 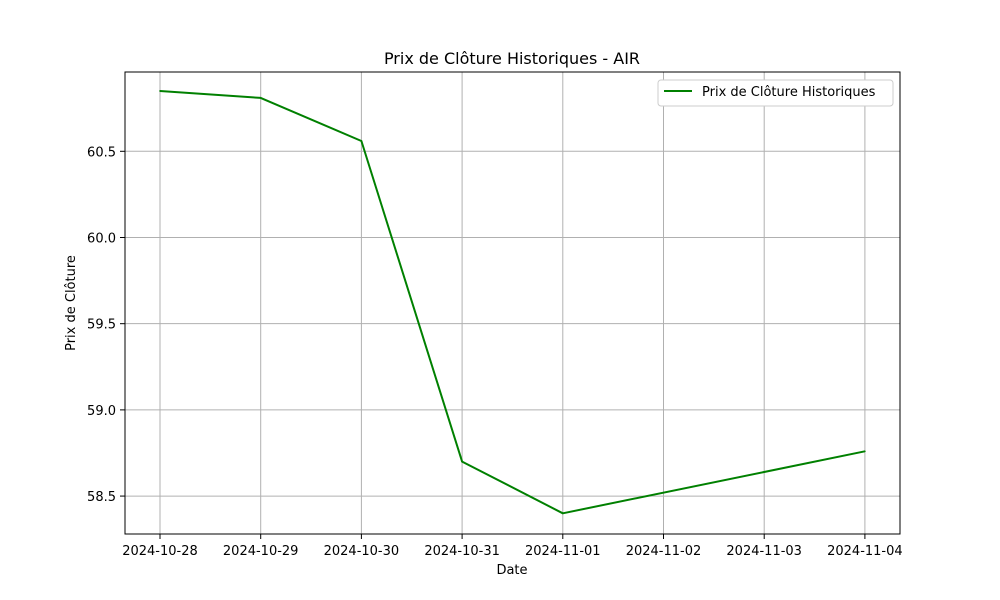 What do you see at coordinates (71, 303) in the screenshot?
I see `y-axis-label: Prix de Clôture` at bounding box center [71, 303].